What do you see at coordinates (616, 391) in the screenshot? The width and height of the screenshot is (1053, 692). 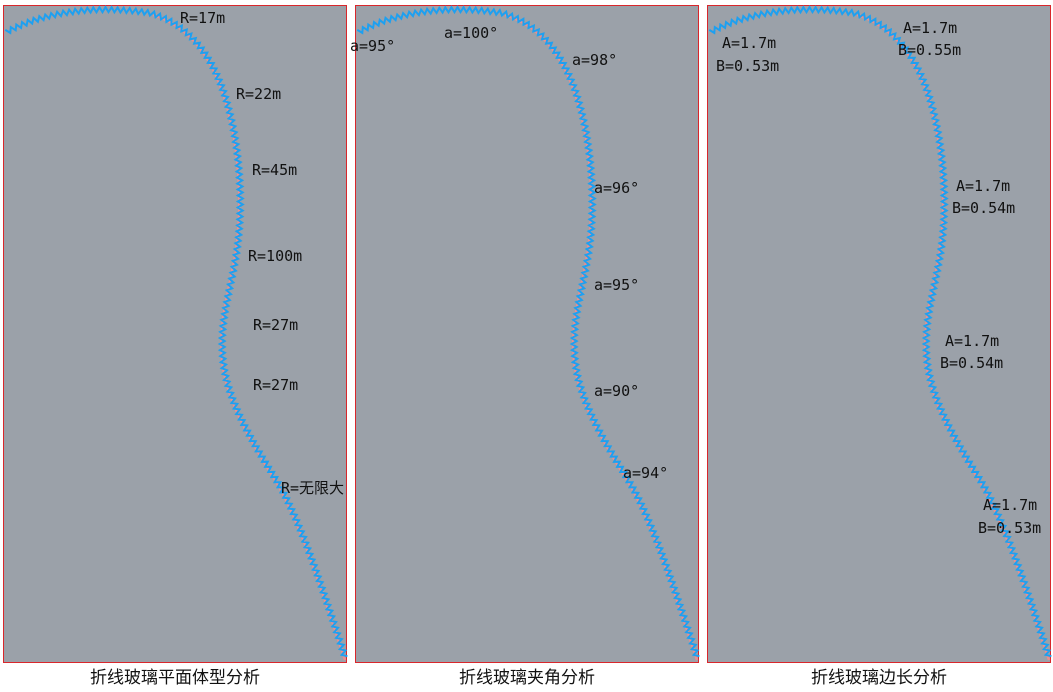 I see `angle-label: a=90°` at bounding box center [616, 391].